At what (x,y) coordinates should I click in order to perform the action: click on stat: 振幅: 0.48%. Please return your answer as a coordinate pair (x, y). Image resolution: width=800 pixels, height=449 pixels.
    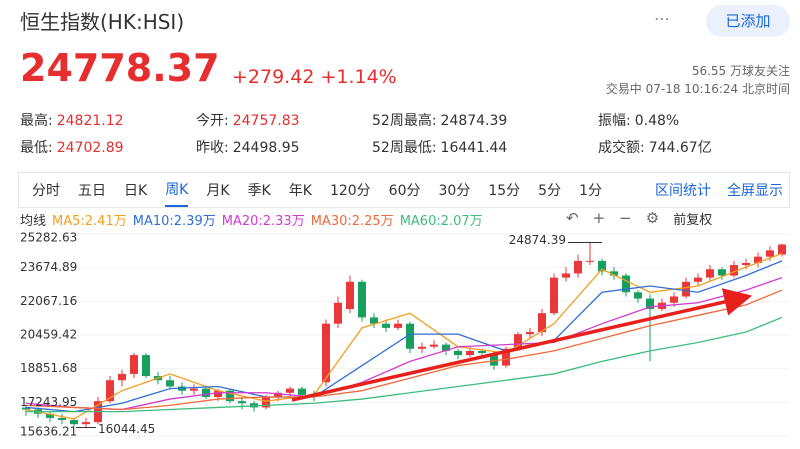
    Looking at the image, I should click on (638, 120).